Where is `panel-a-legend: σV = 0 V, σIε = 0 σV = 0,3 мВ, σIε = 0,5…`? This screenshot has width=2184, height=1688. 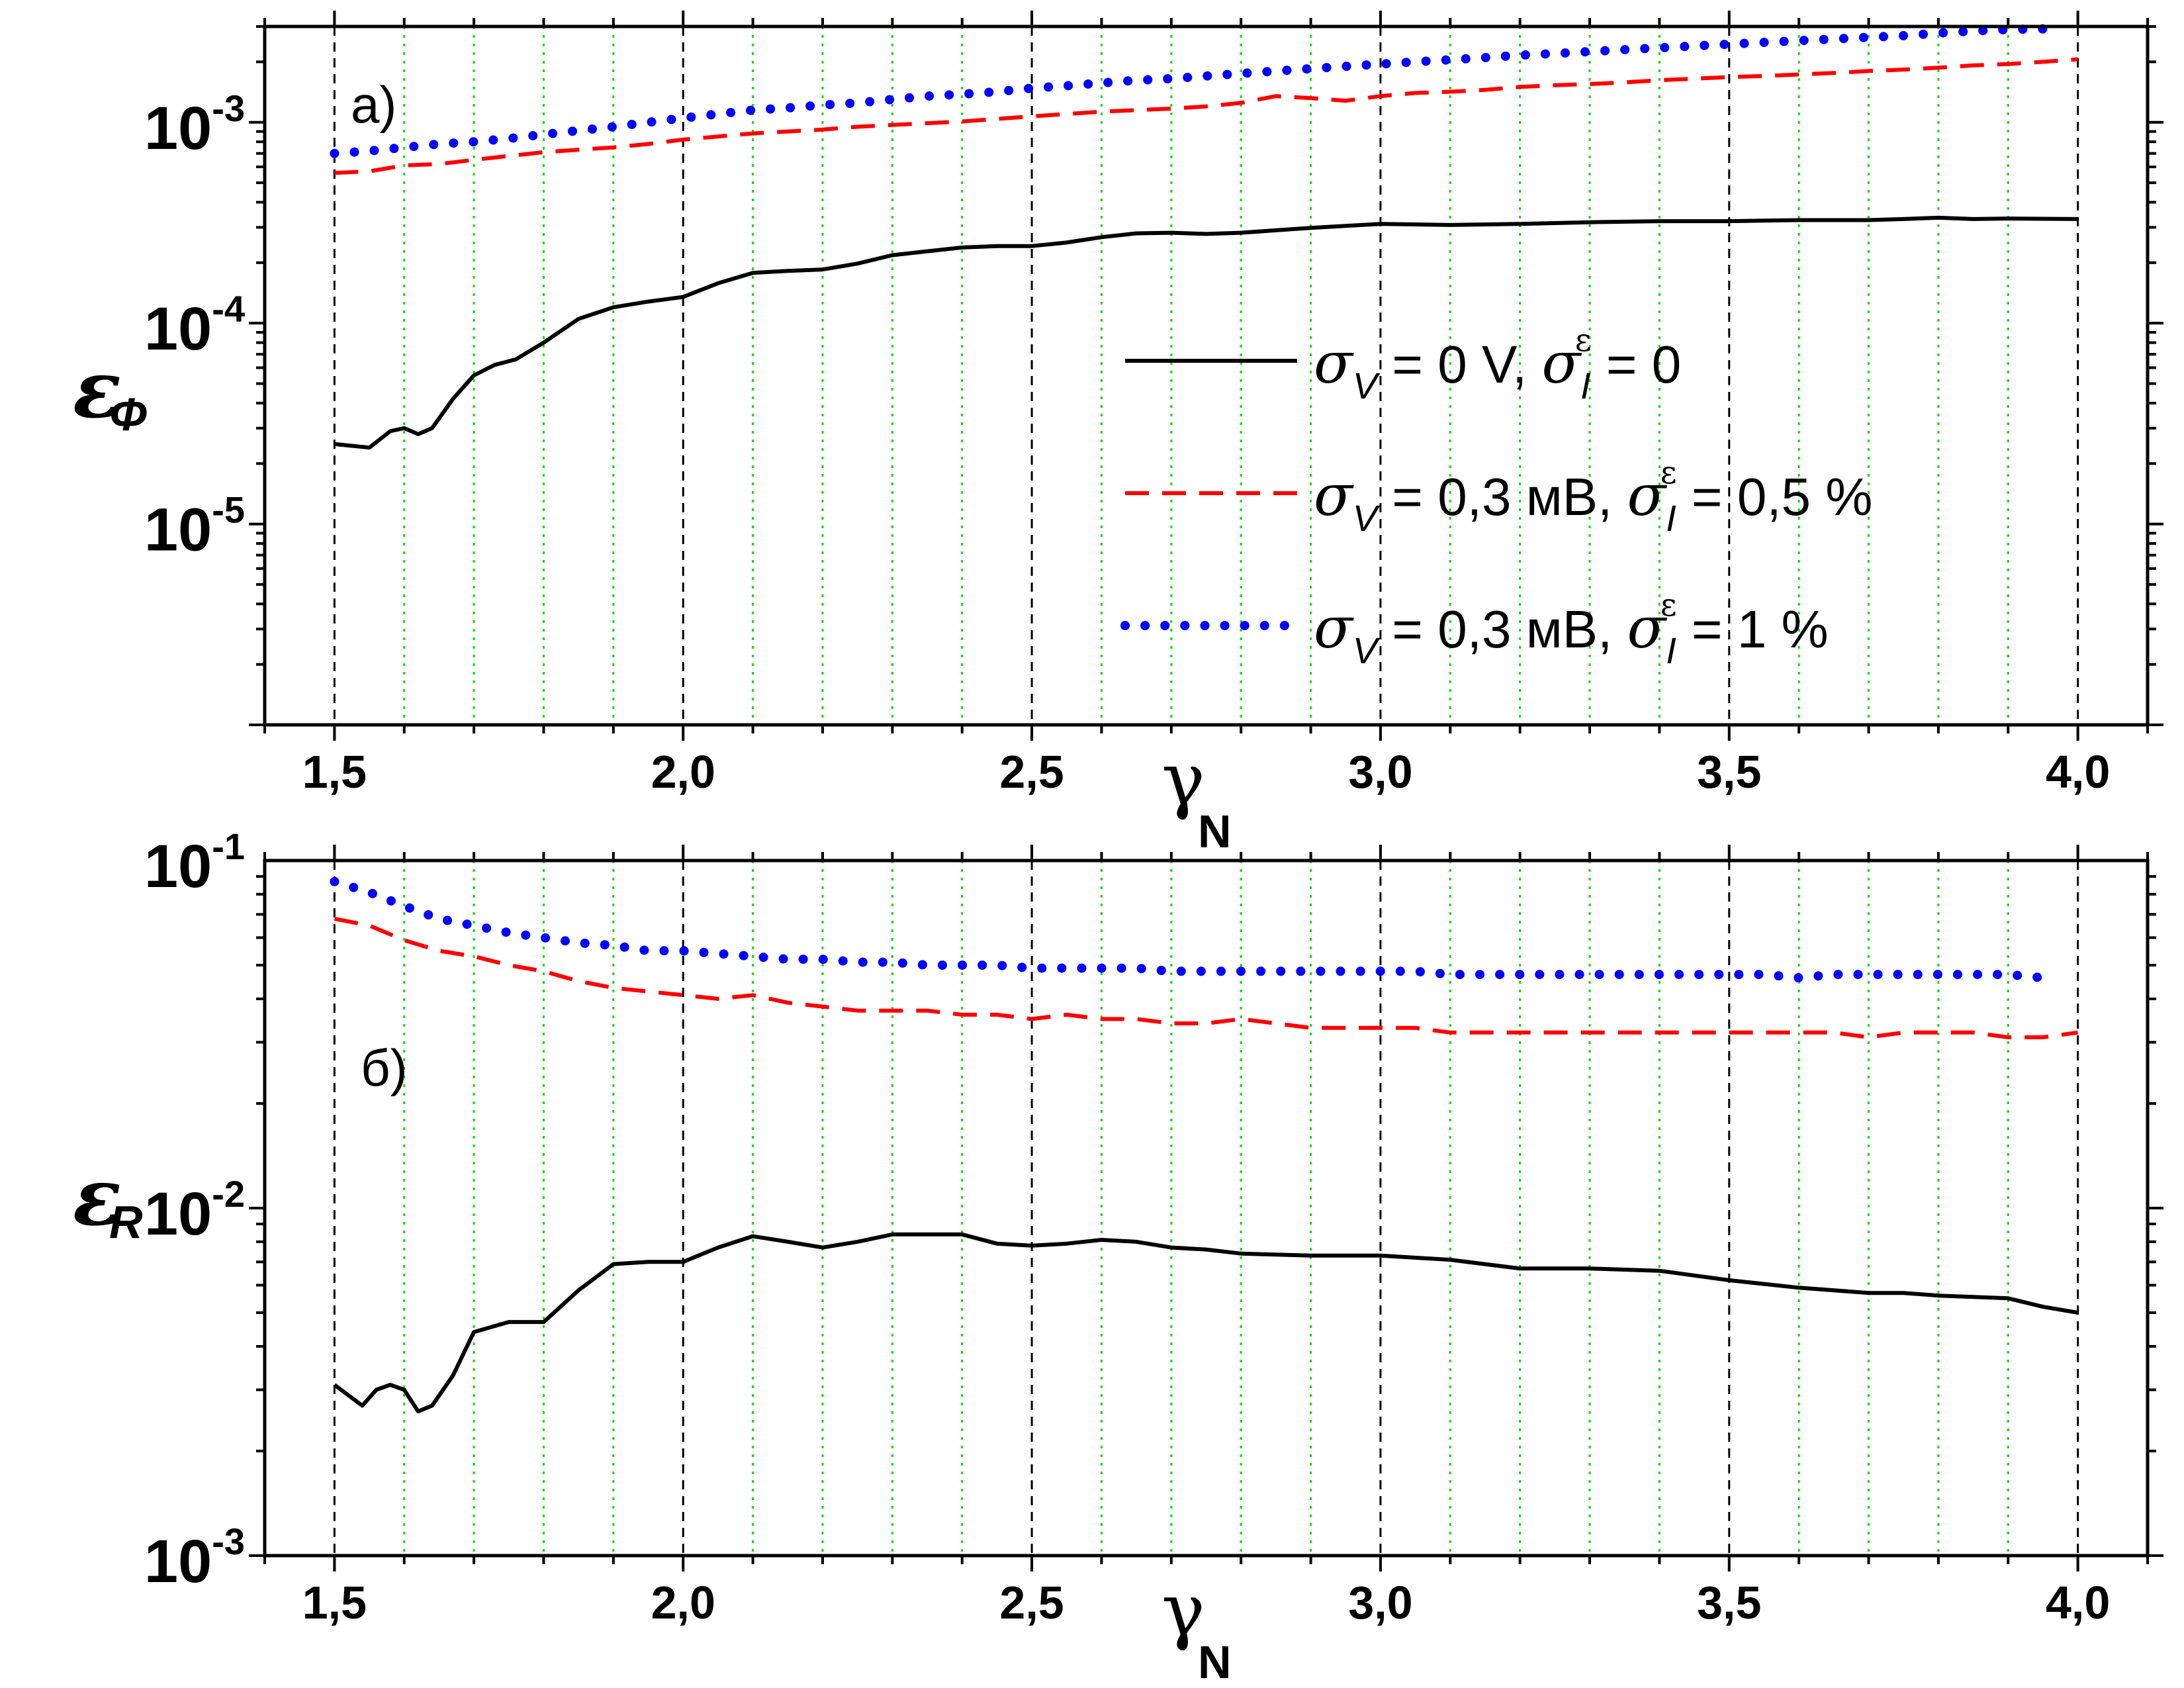
panel-a-legend: σV = 0 V, σIε = 0 σV = 0,3 мВ, σIε = 0,5… is located at coordinates (1496, 496).